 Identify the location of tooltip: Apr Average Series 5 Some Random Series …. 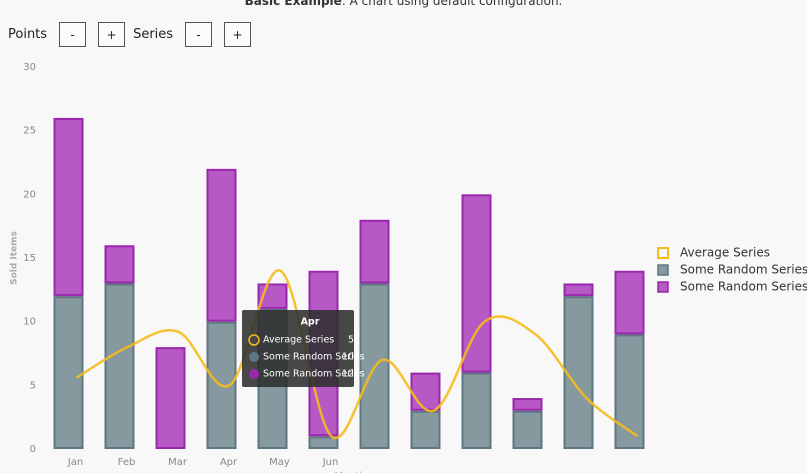
(303, 348).